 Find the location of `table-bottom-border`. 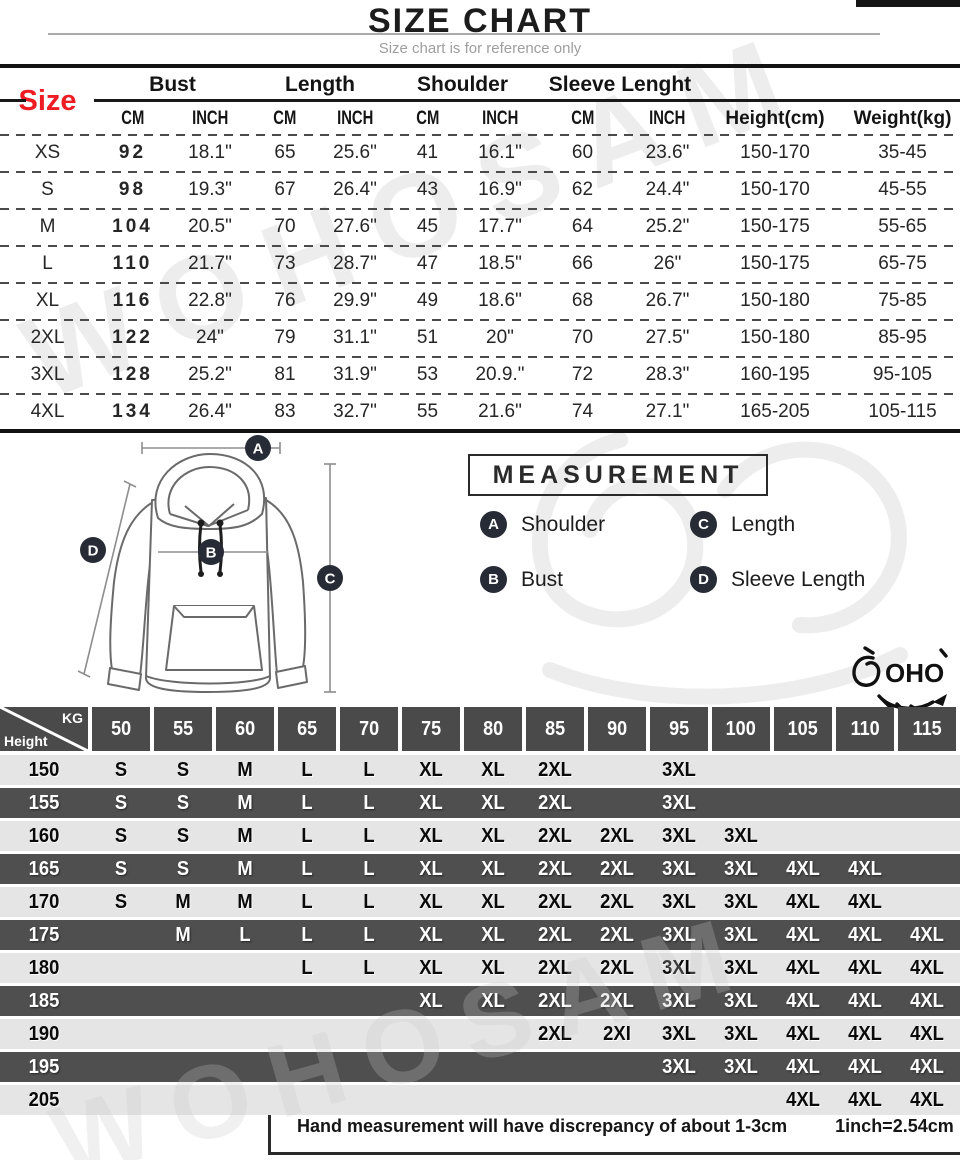

table-bottom-border is located at coordinates (480, 431).